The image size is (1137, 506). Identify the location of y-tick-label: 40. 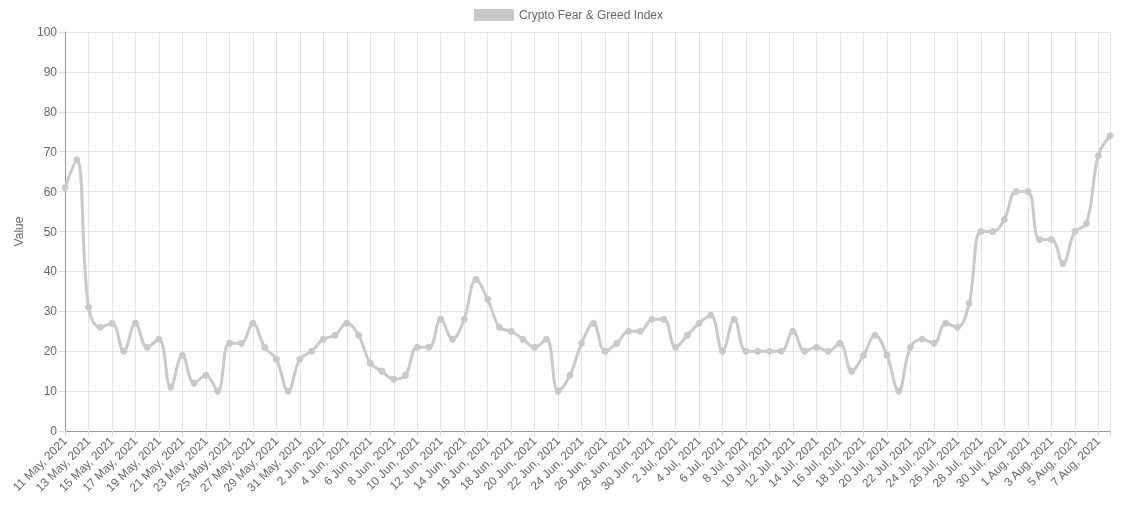
(50, 271).